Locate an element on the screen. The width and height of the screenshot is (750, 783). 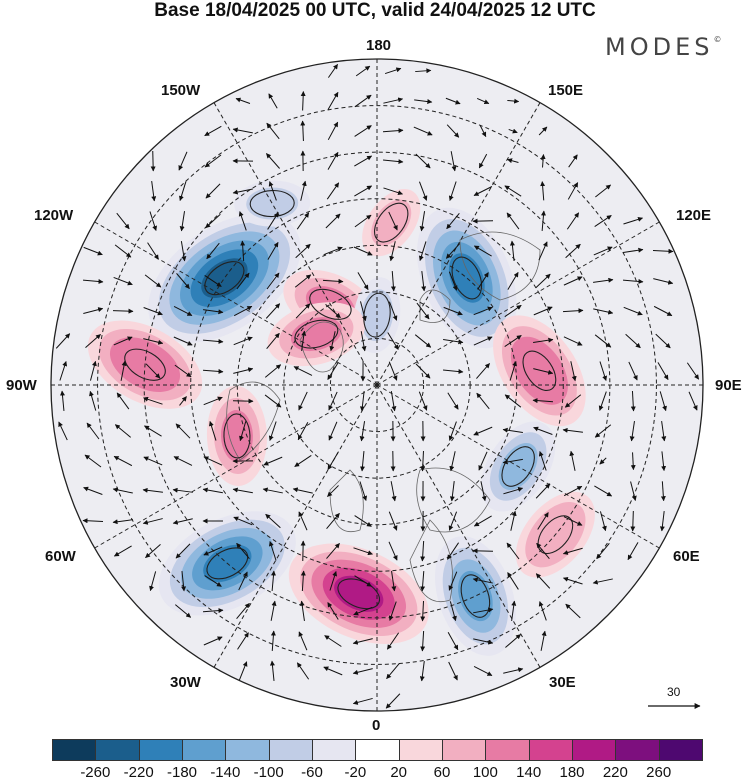
latitude-circle is located at coordinates (377, 385).